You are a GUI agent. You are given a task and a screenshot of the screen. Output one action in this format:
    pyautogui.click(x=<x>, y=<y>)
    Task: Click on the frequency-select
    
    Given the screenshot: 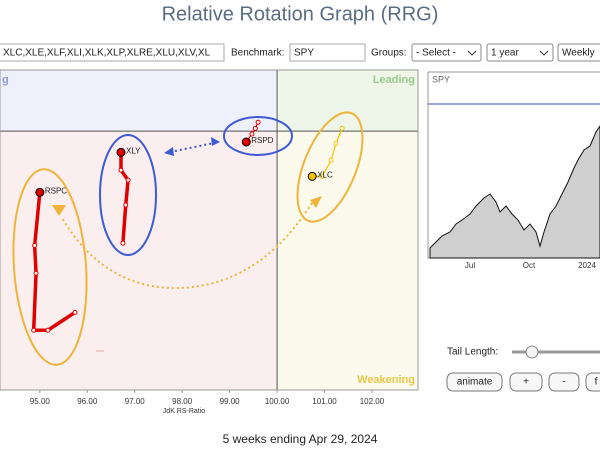 What is the action you would take?
    pyautogui.click(x=578, y=52)
    